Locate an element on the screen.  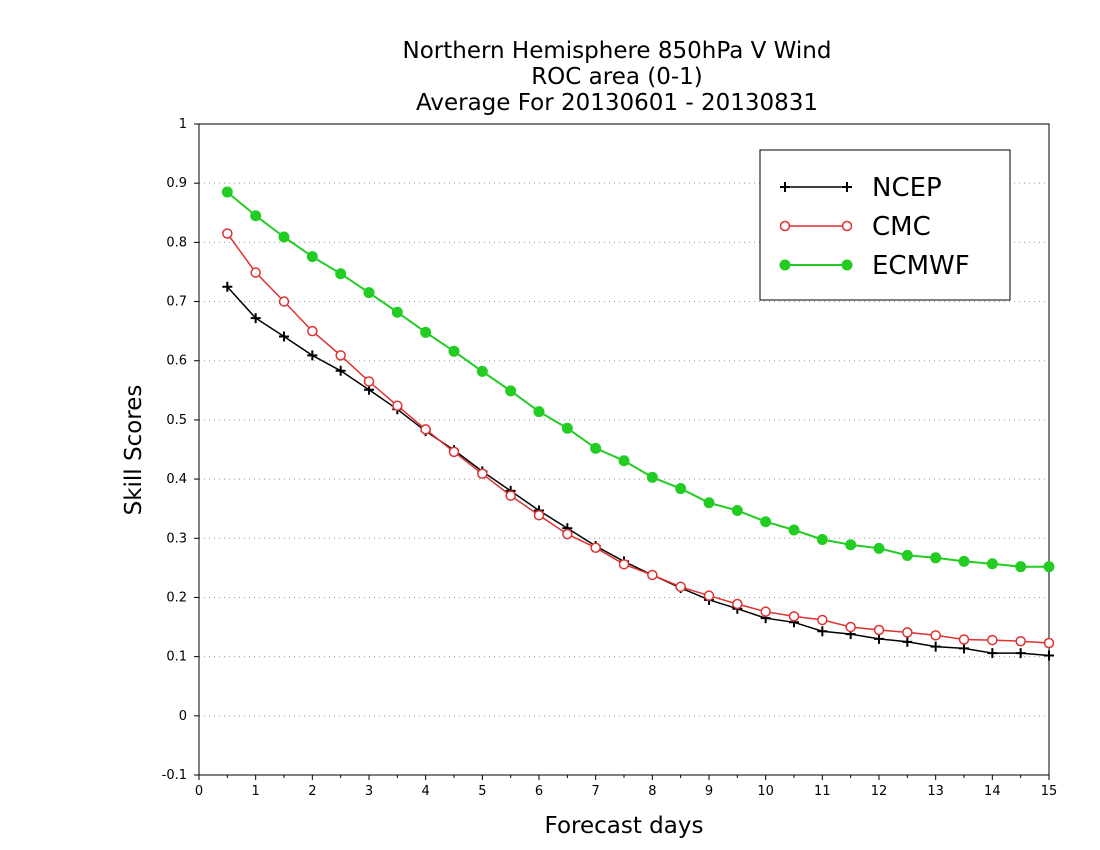
y-tick-label: 0.9 is located at coordinates (176, 183).